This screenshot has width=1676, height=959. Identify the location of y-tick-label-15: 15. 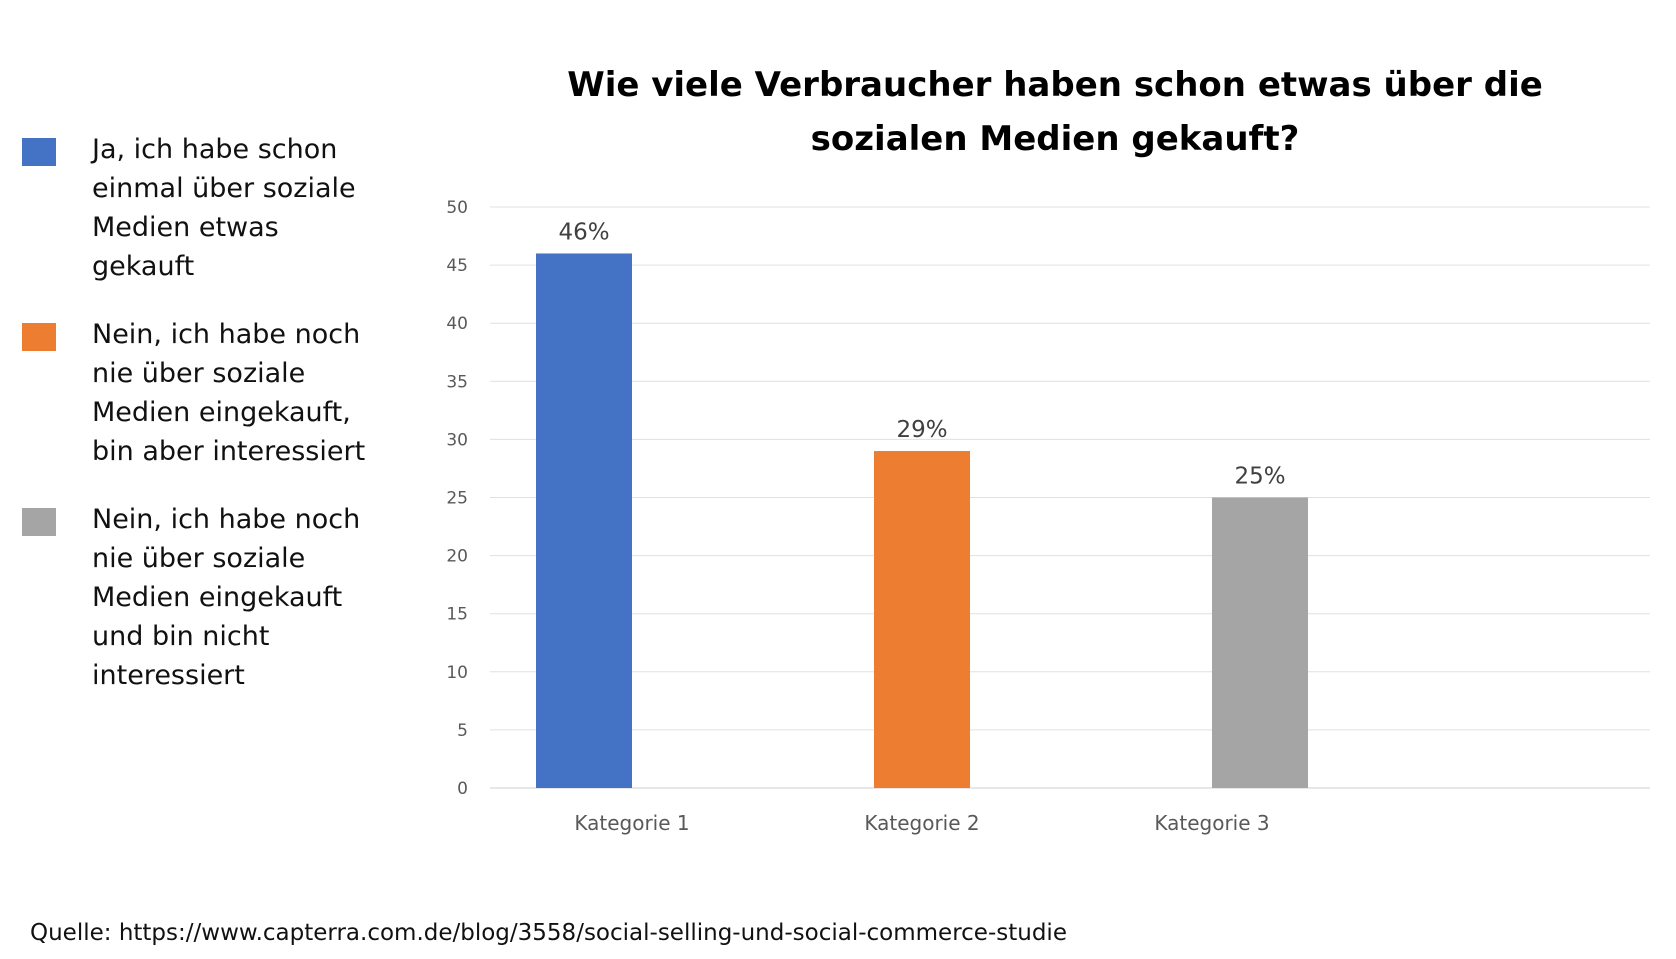
(457, 615).